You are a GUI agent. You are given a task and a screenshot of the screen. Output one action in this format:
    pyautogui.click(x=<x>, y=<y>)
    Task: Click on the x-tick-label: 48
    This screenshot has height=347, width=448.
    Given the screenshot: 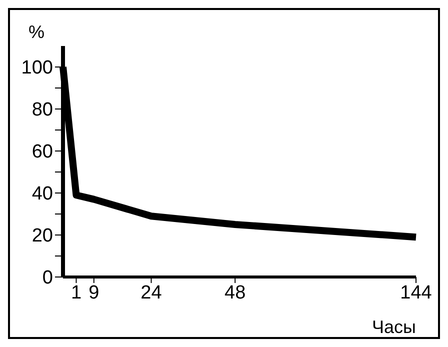 What is the action you would take?
    pyautogui.click(x=235, y=293)
    